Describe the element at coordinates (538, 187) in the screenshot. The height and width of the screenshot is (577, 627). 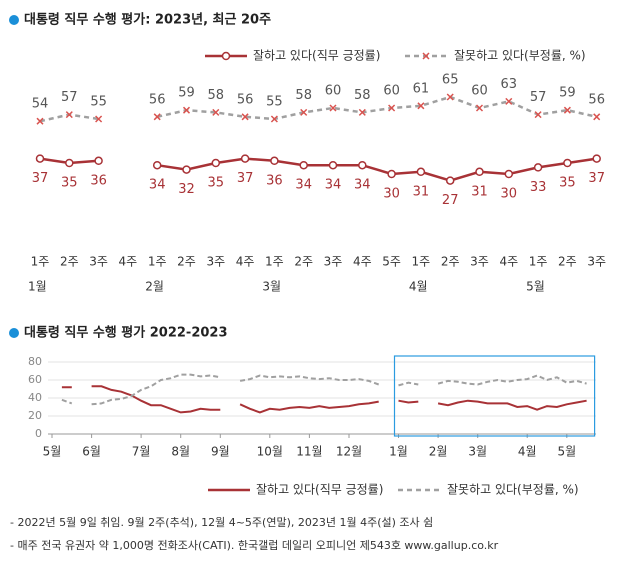
I see `data-label: 33` at that location.